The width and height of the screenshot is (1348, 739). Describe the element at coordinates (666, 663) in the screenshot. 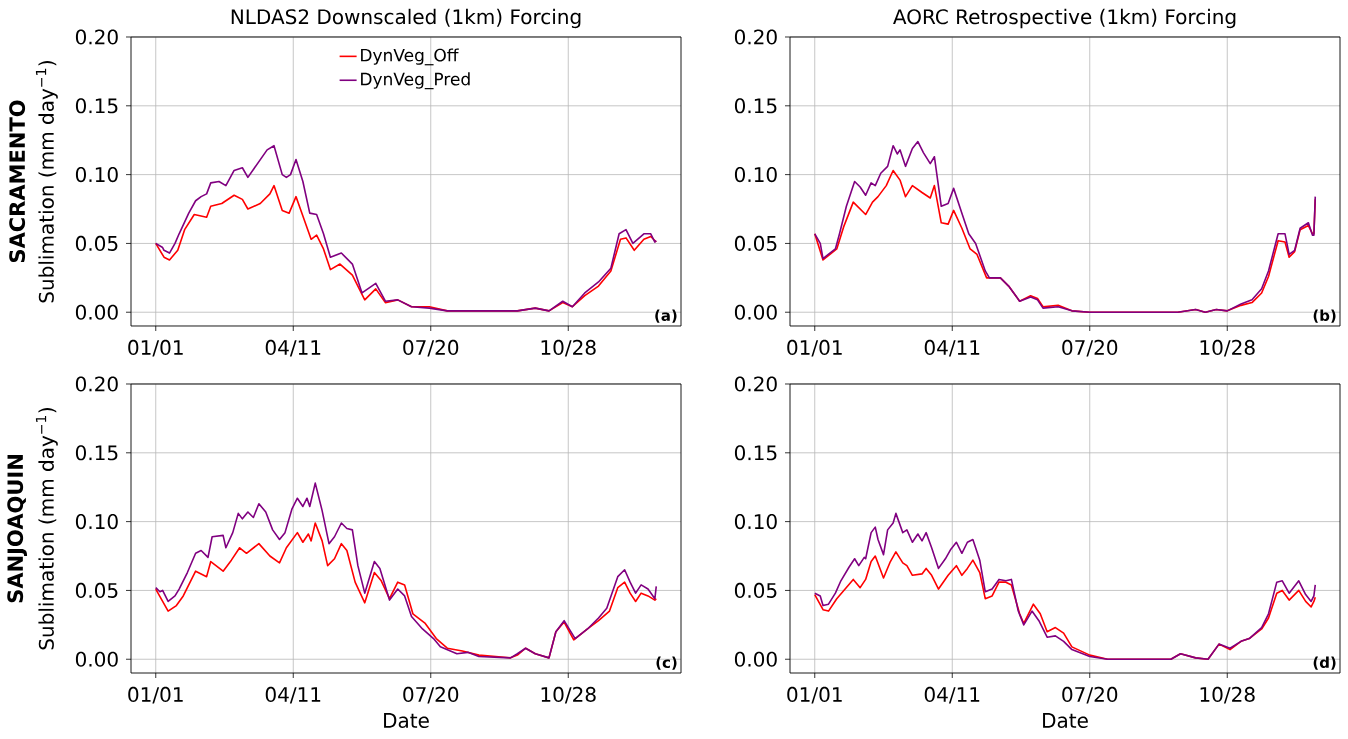

I see `annotation: (c)` at that location.